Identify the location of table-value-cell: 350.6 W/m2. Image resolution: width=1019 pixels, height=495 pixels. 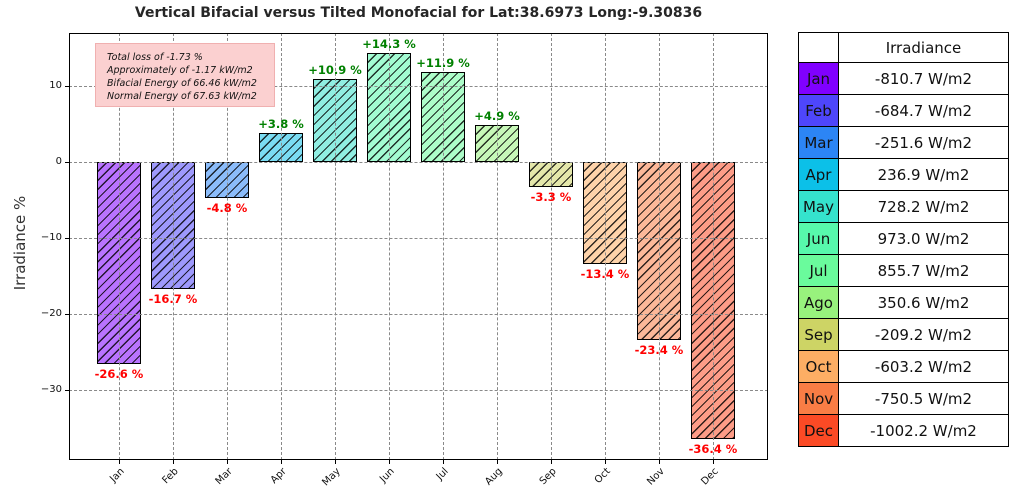
(923, 302).